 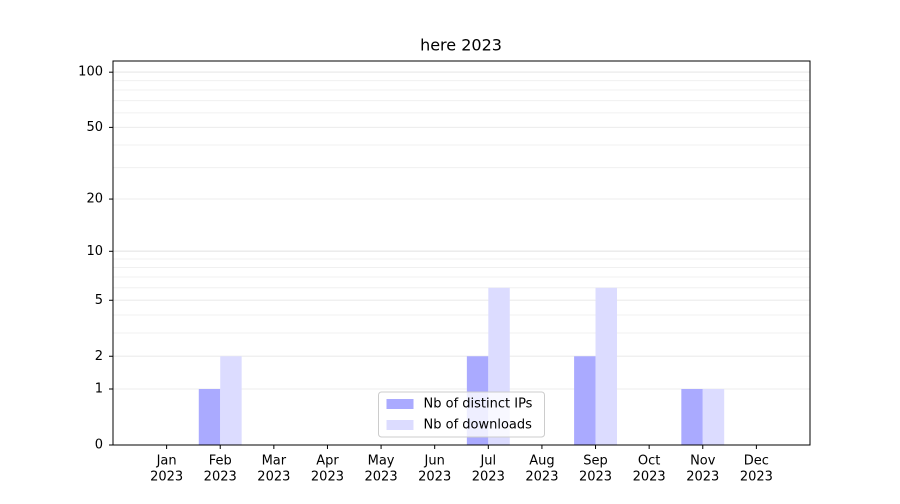 What do you see at coordinates (99, 445) in the screenshot?
I see `y-tick-label: 0` at bounding box center [99, 445].